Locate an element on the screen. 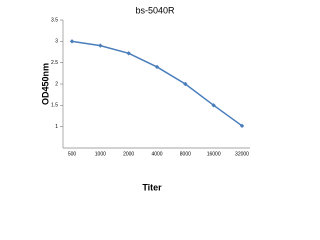 The height and width of the screenshot is (240, 320). x-tick-label: 500 is located at coordinates (72, 154).